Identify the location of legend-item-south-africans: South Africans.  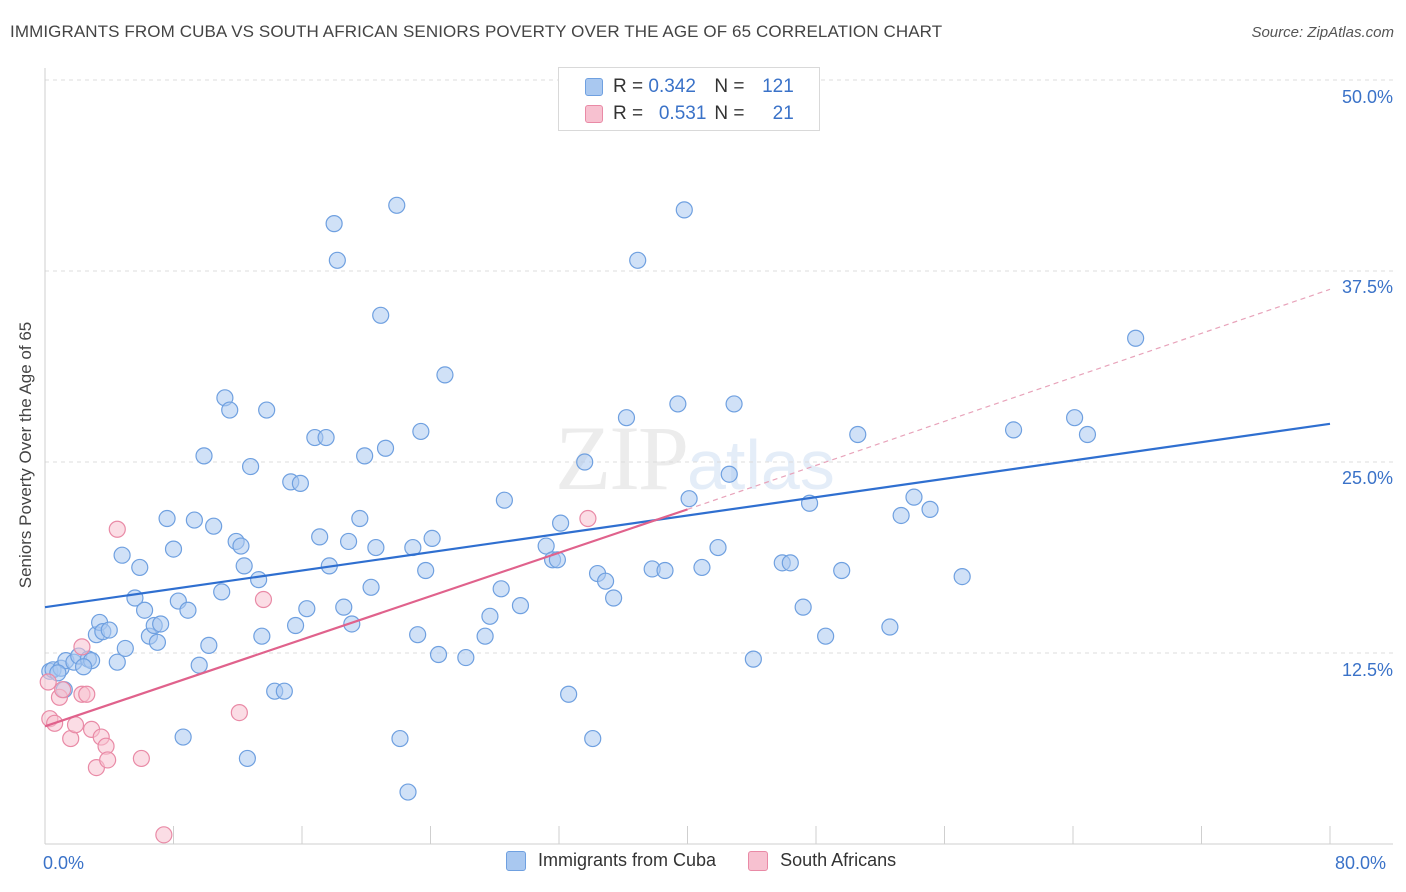
(822, 860).